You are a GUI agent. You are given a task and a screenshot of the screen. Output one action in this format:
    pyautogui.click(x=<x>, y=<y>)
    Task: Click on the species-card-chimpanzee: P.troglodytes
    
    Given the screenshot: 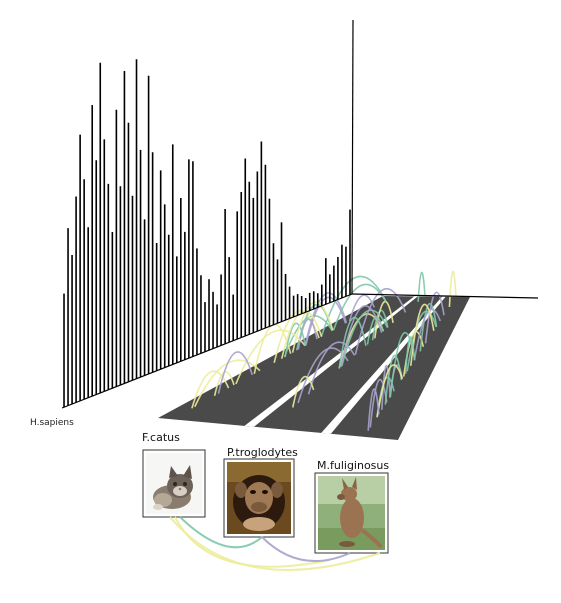 What is the action you would take?
    pyautogui.click(x=260, y=492)
    